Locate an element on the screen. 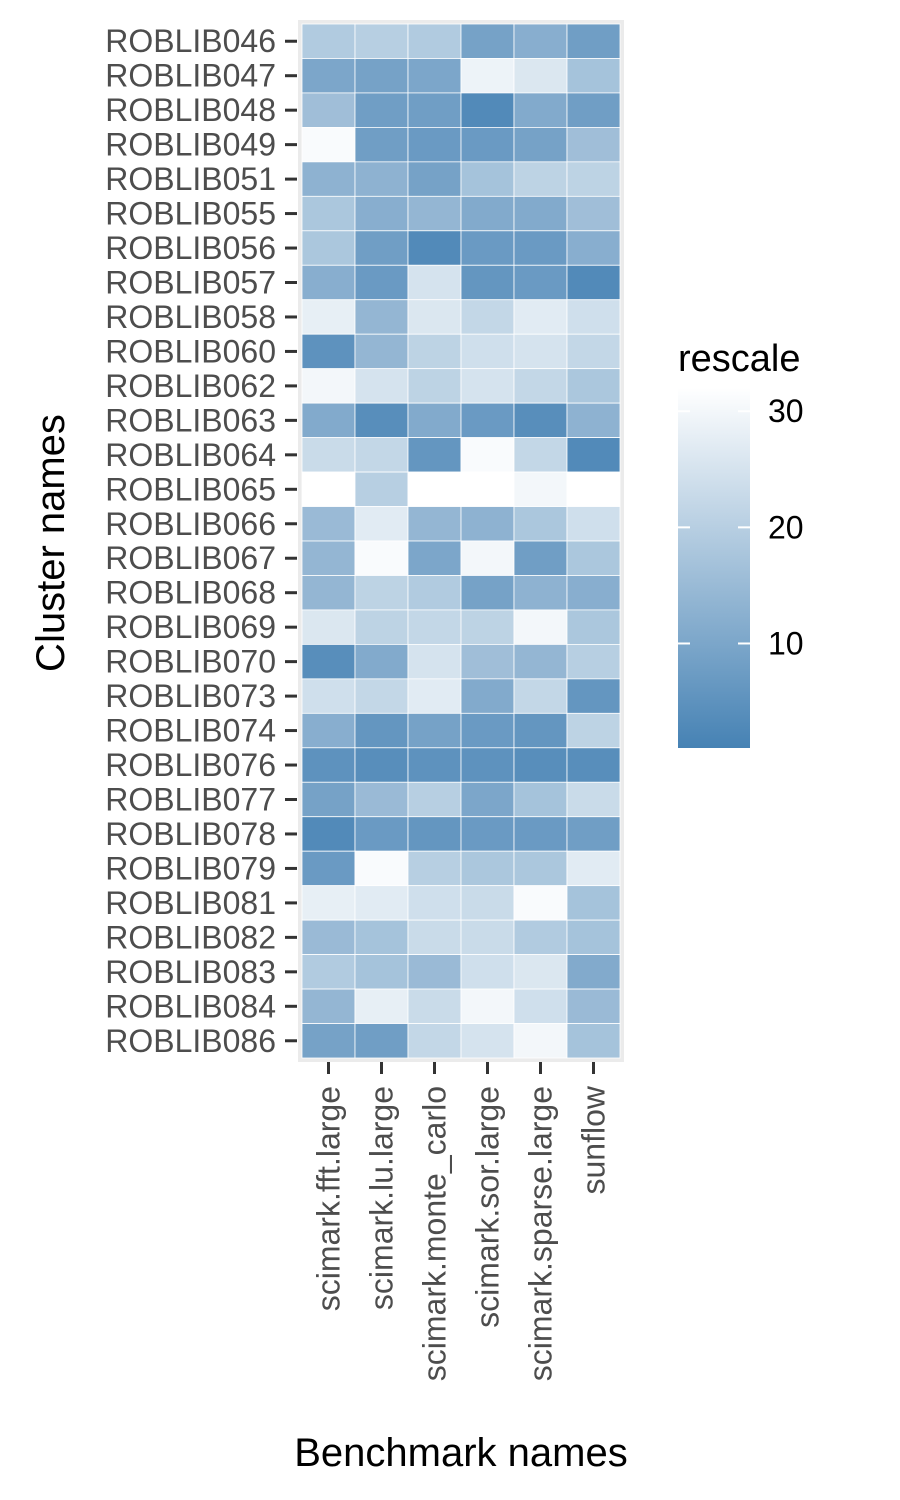  y-tick-label: ROBLIB083 is located at coordinates (190, 972).